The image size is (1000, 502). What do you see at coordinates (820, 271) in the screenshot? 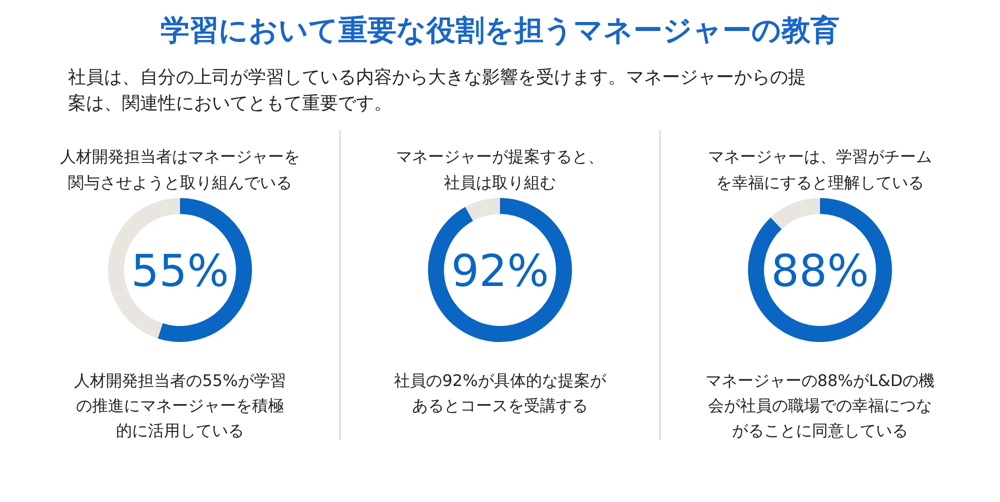
I see `data-label: 88%` at bounding box center [820, 271].